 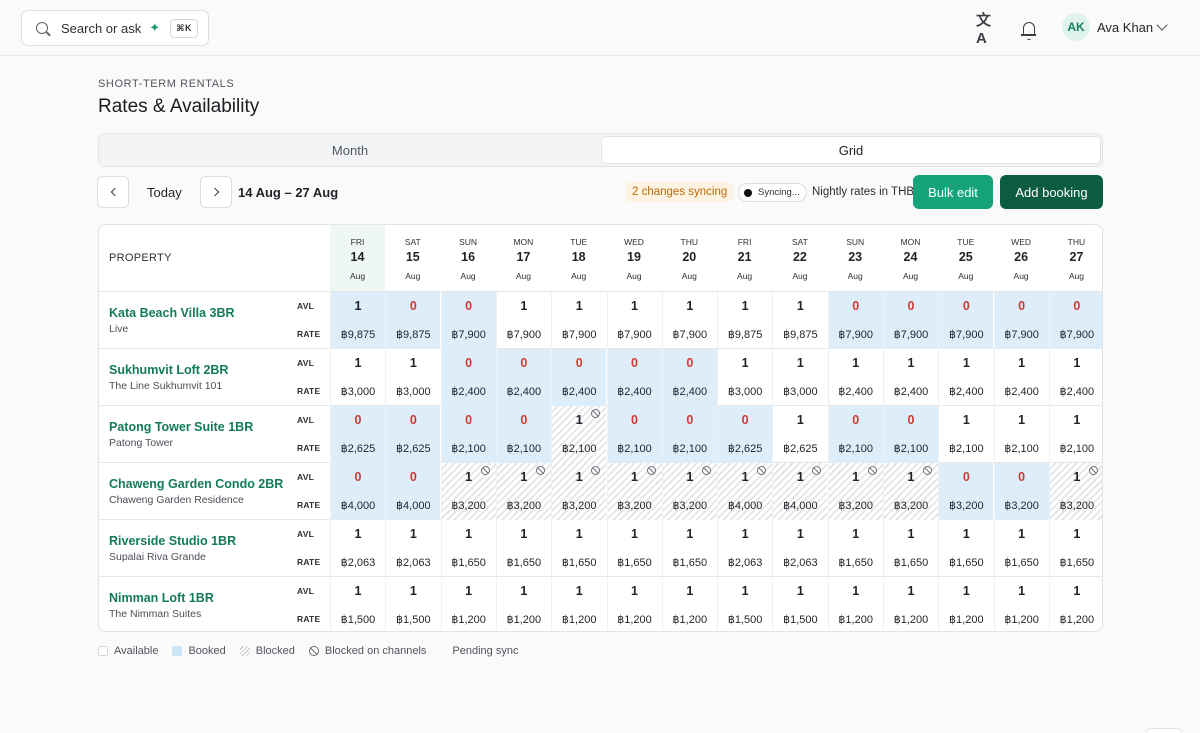 What do you see at coordinates (1051, 192) in the screenshot?
I see `add-booking-button: Add booking` at bounding box center [1051, 192].